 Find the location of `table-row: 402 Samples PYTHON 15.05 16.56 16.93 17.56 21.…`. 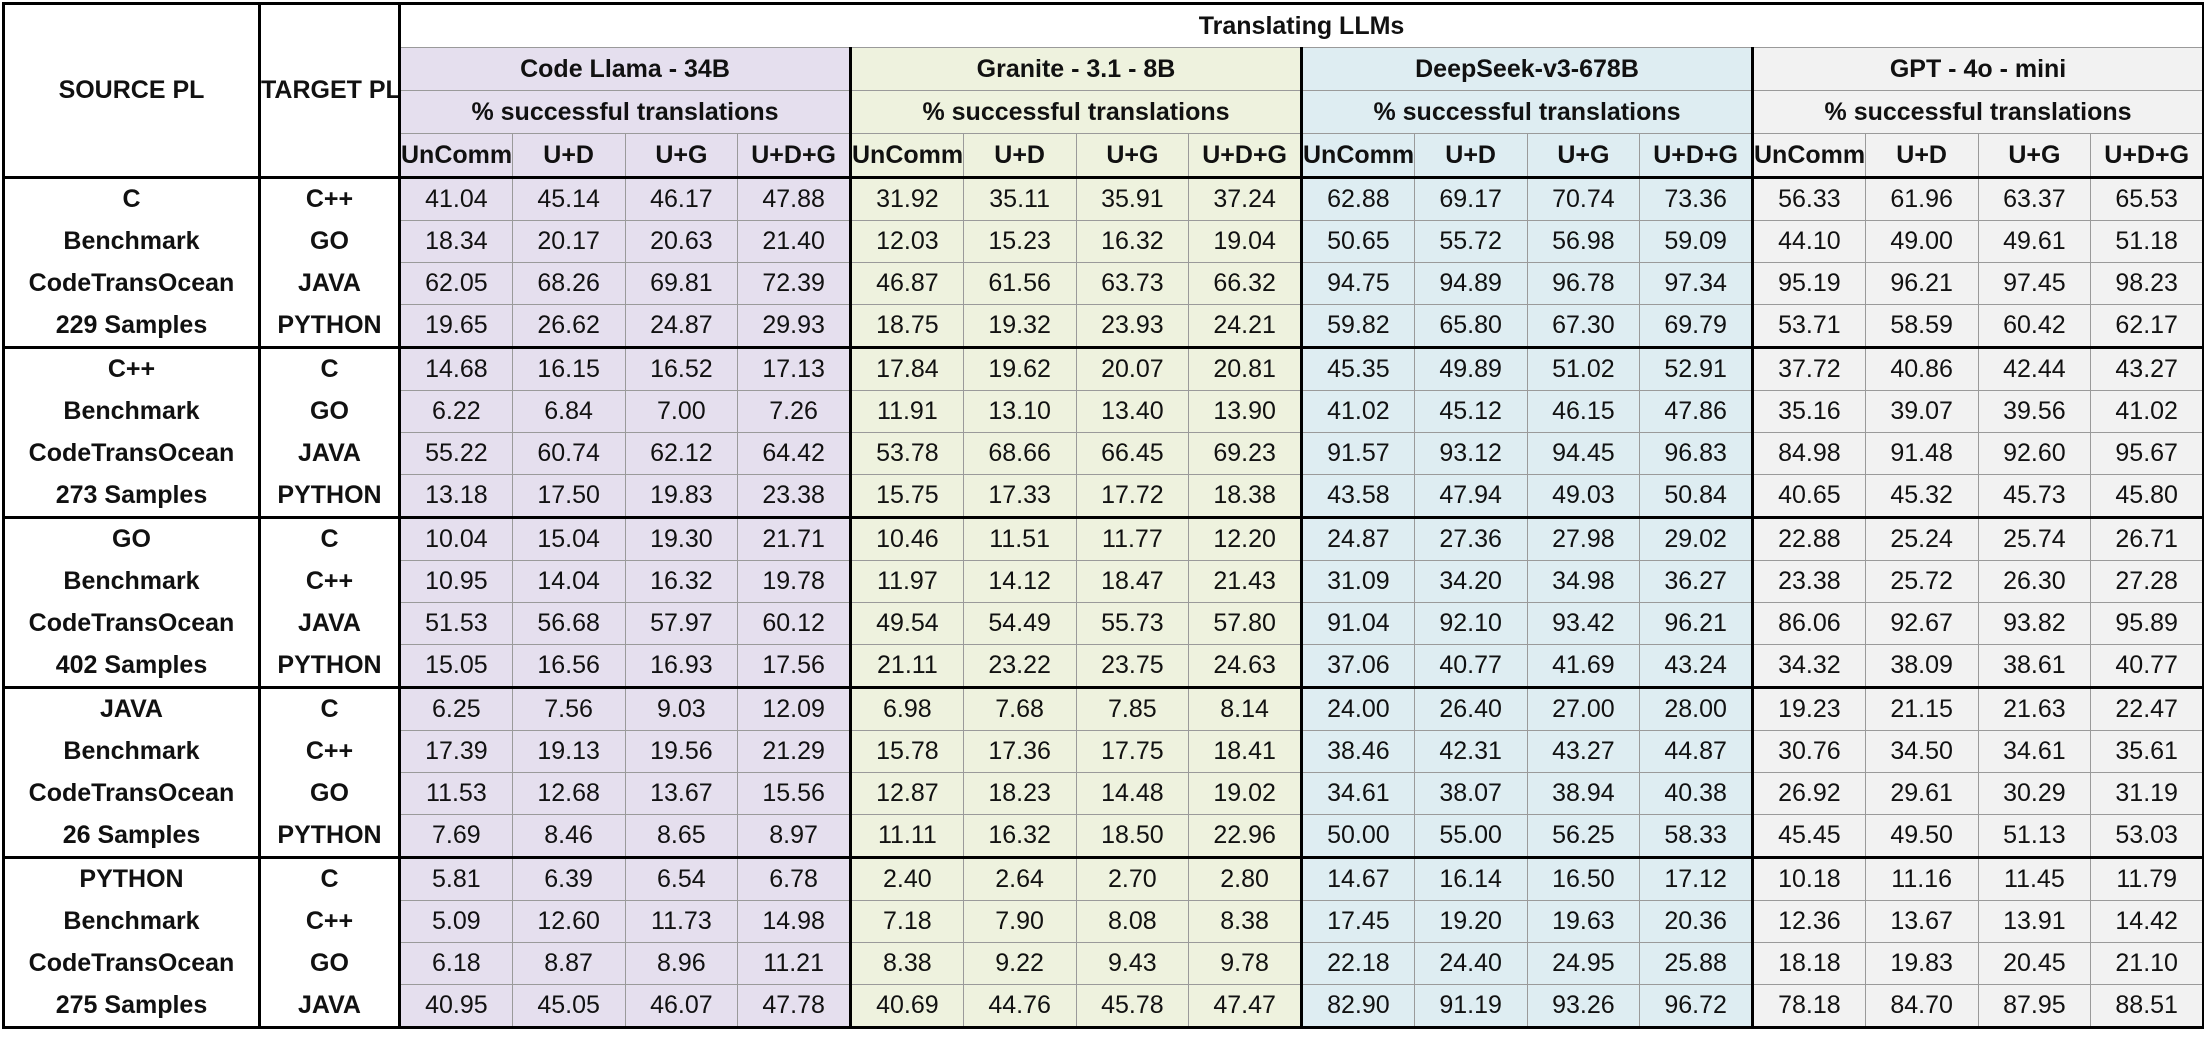

table-row: 402 Samples PYTHON 15.05 16.56 16.93 17.56 21.… is located at coordinates (1103, 666).